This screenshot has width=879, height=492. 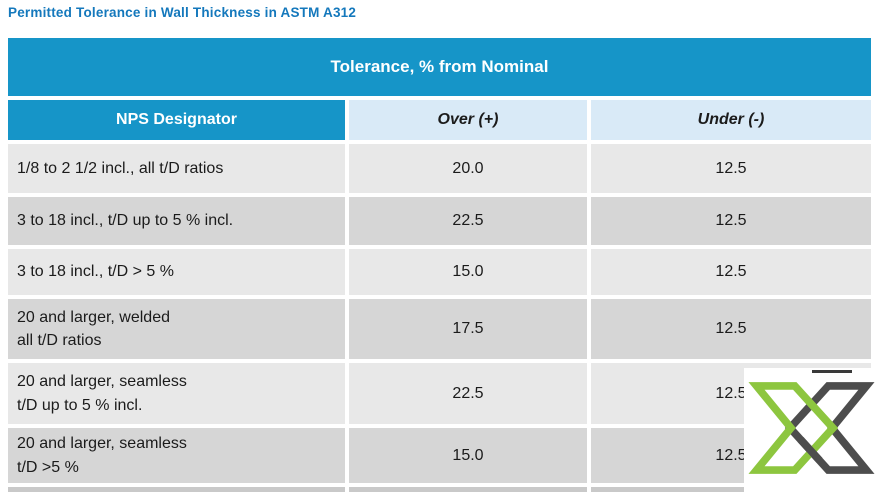 I want to click on cell-over: 20.0, so click(x=468, y=168).